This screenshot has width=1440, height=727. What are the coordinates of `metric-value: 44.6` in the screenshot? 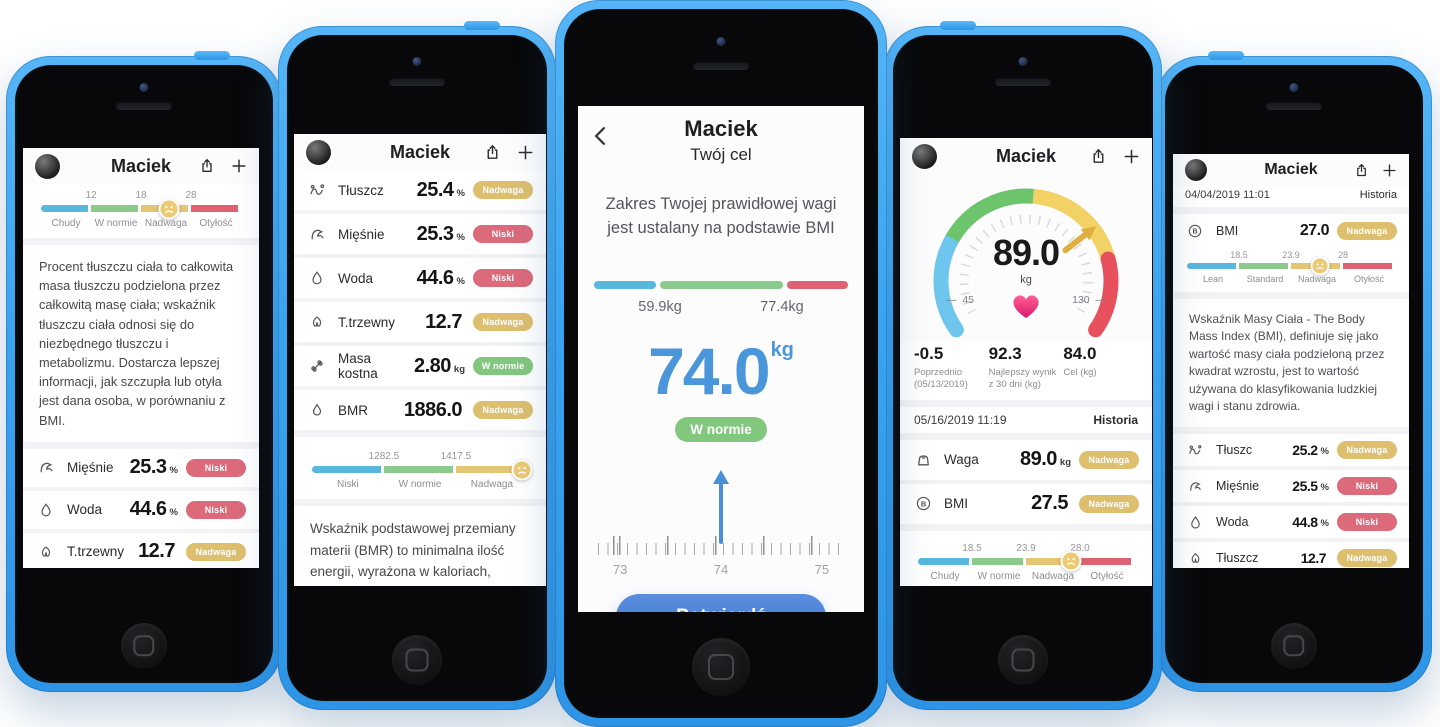 It's located at (435, 277).